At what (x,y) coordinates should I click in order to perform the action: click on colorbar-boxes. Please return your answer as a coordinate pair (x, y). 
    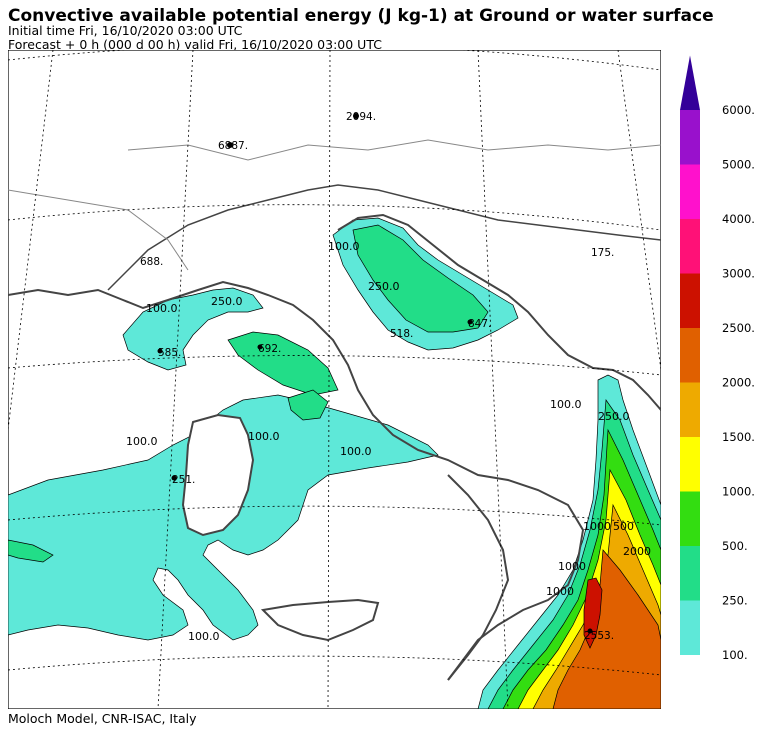
    Looking at the image, I should click on (690, 355).